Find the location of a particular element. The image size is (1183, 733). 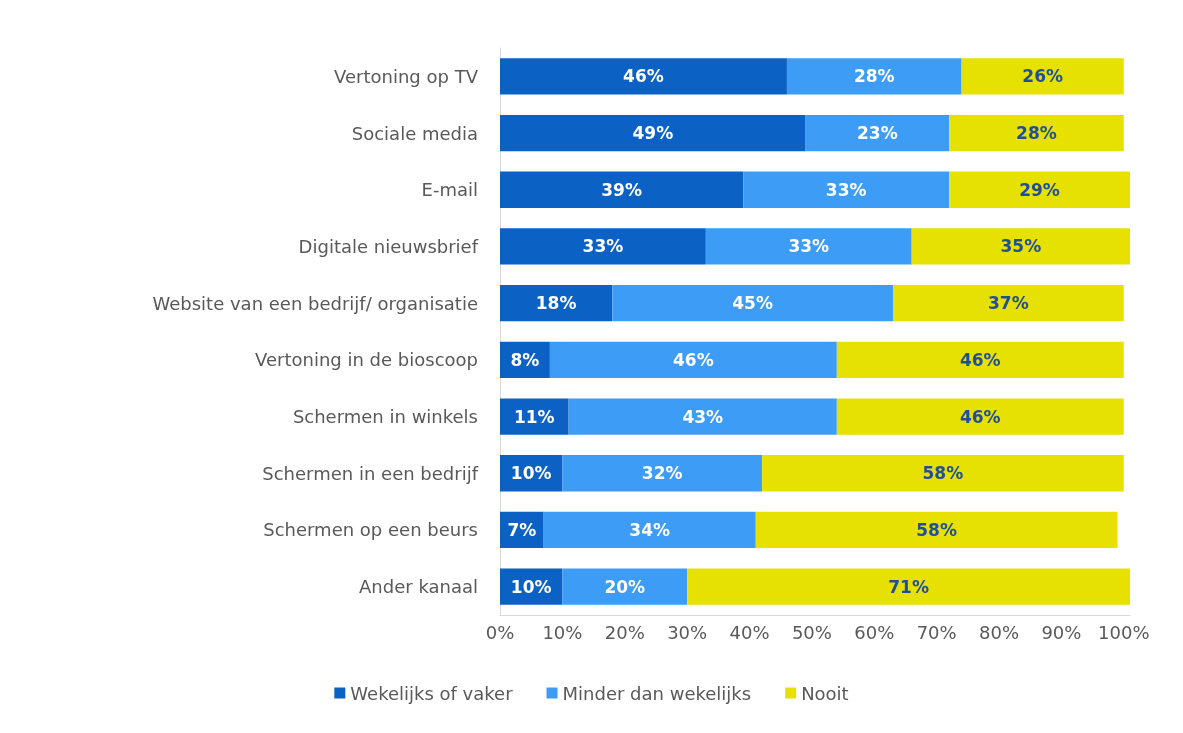

data-label: 23% is located at coordinates (877, 133).